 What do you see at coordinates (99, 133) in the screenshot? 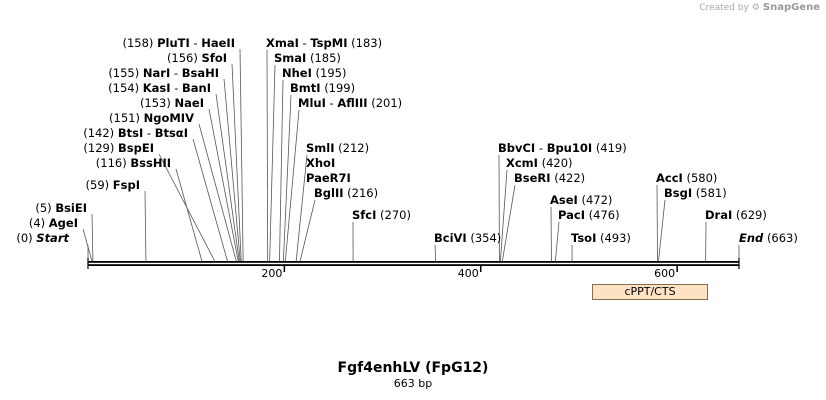
I see `site-position-text: (142)` at bounding box center [99, 133].